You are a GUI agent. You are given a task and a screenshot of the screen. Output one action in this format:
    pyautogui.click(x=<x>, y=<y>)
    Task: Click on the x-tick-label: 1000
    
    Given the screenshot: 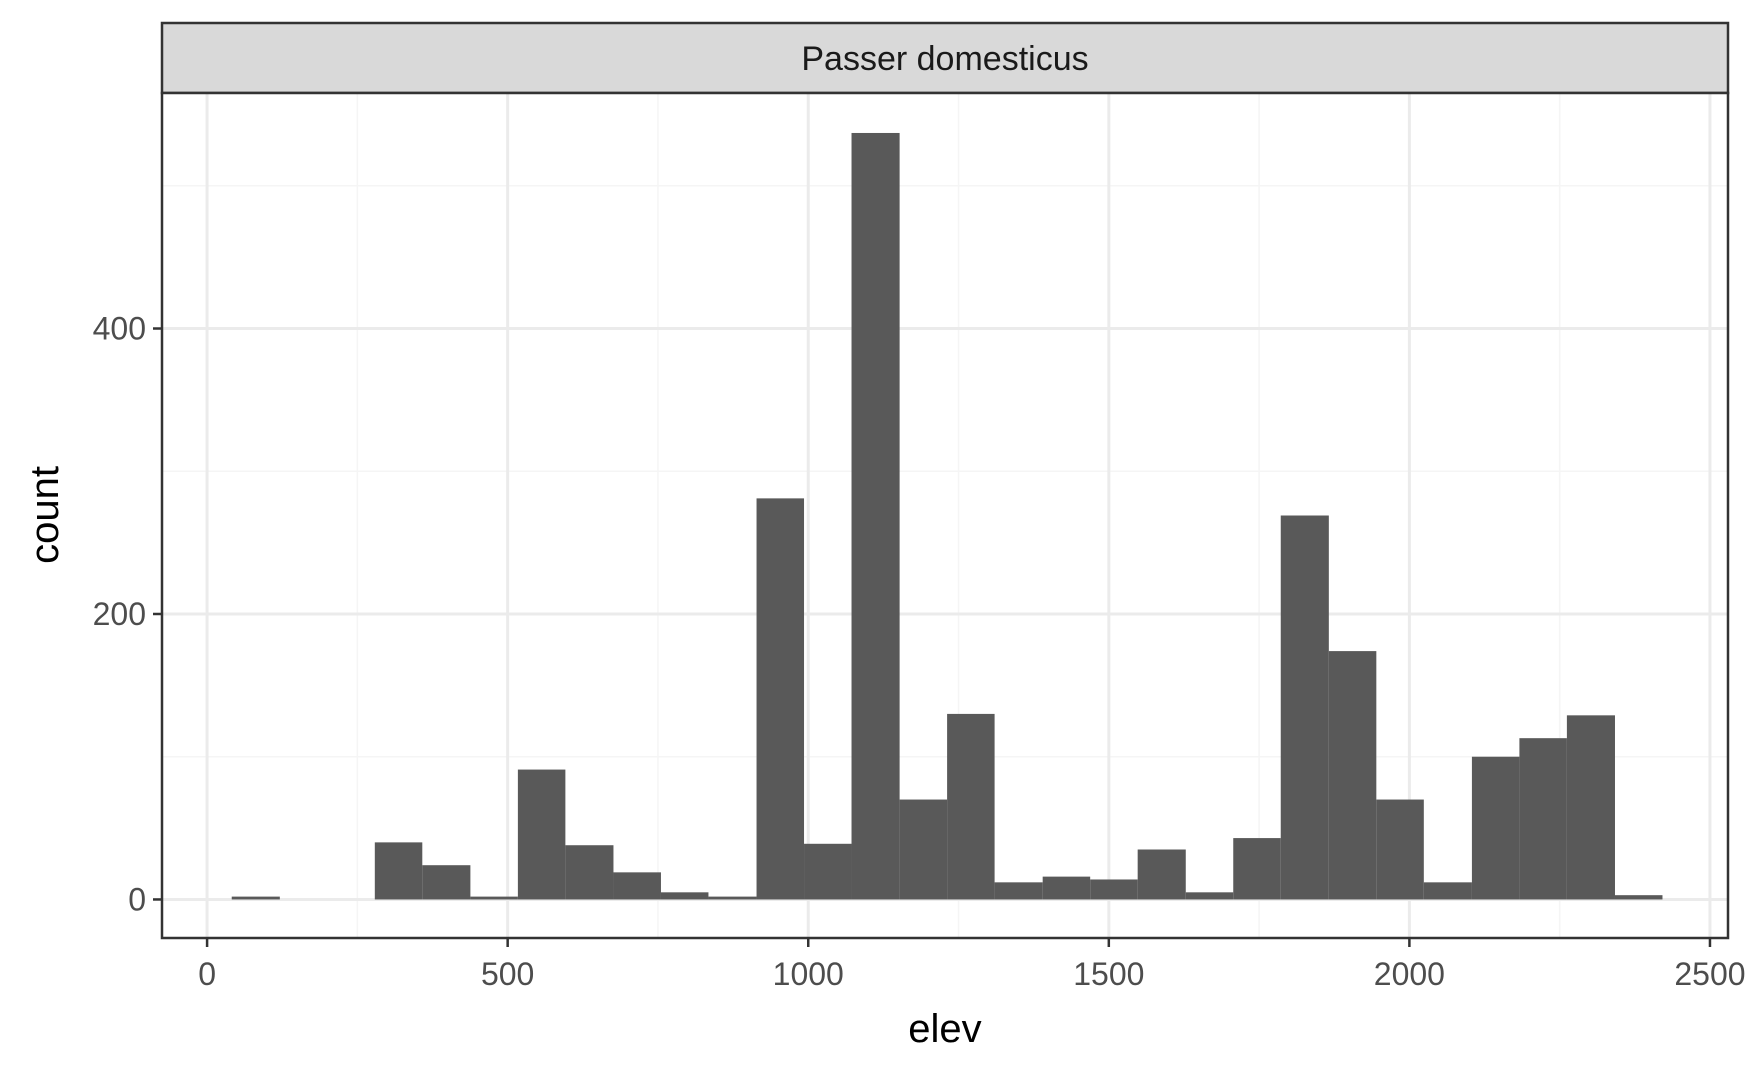 What is the action you would take?
    pyautogui.click(x=808, y=974)
    